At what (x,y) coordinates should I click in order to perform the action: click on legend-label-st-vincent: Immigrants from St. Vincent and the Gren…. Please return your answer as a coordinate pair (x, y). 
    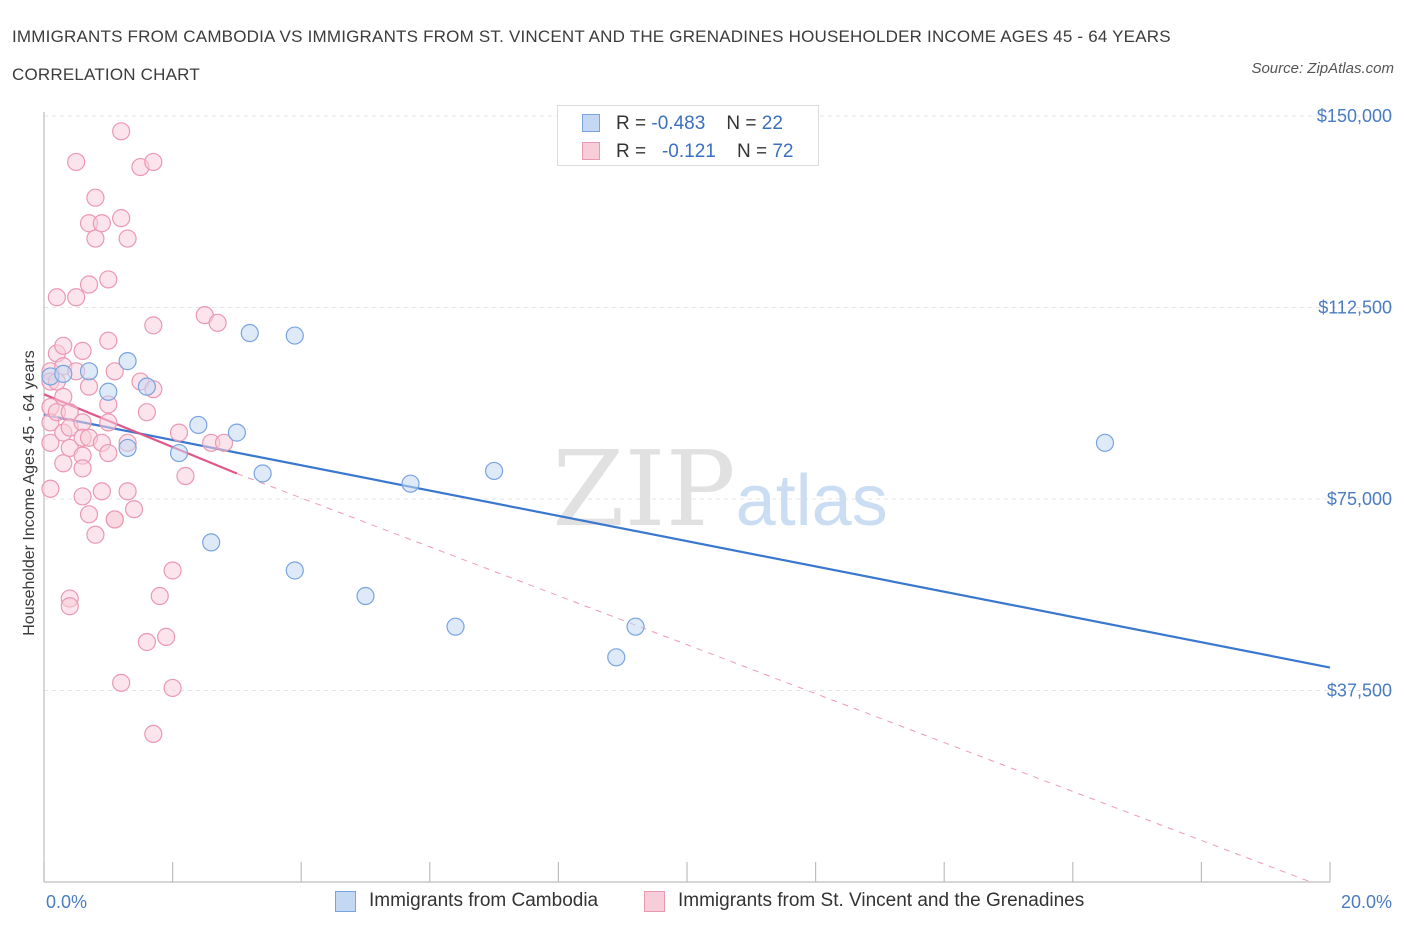
    Looking at the image, I should click on (881, 900).